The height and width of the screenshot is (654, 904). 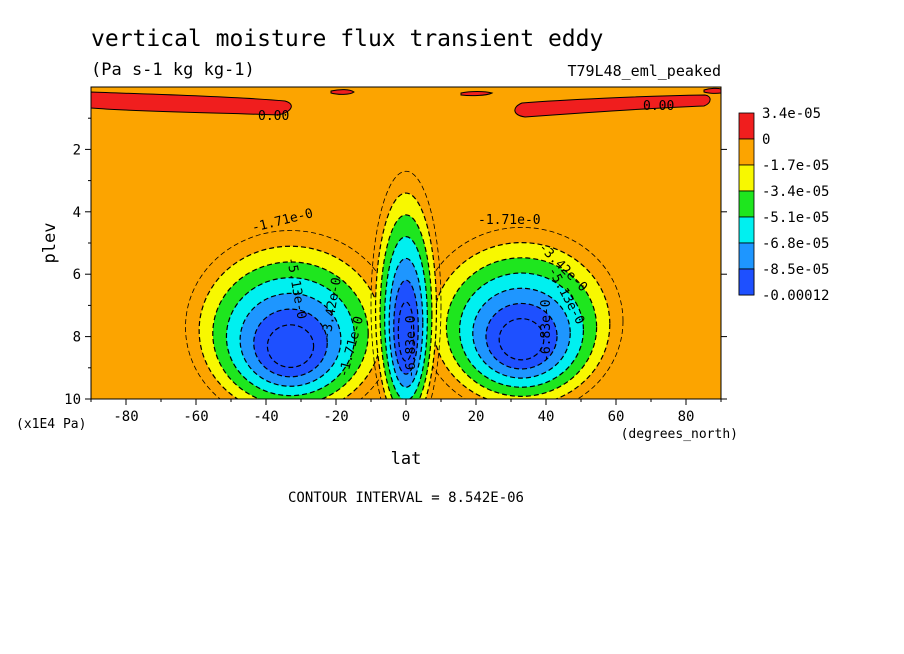 What do you see at coordinates (546, 417) in the screenshot?
I see `x-tick-label: 40` at bounding box center [546, 417].